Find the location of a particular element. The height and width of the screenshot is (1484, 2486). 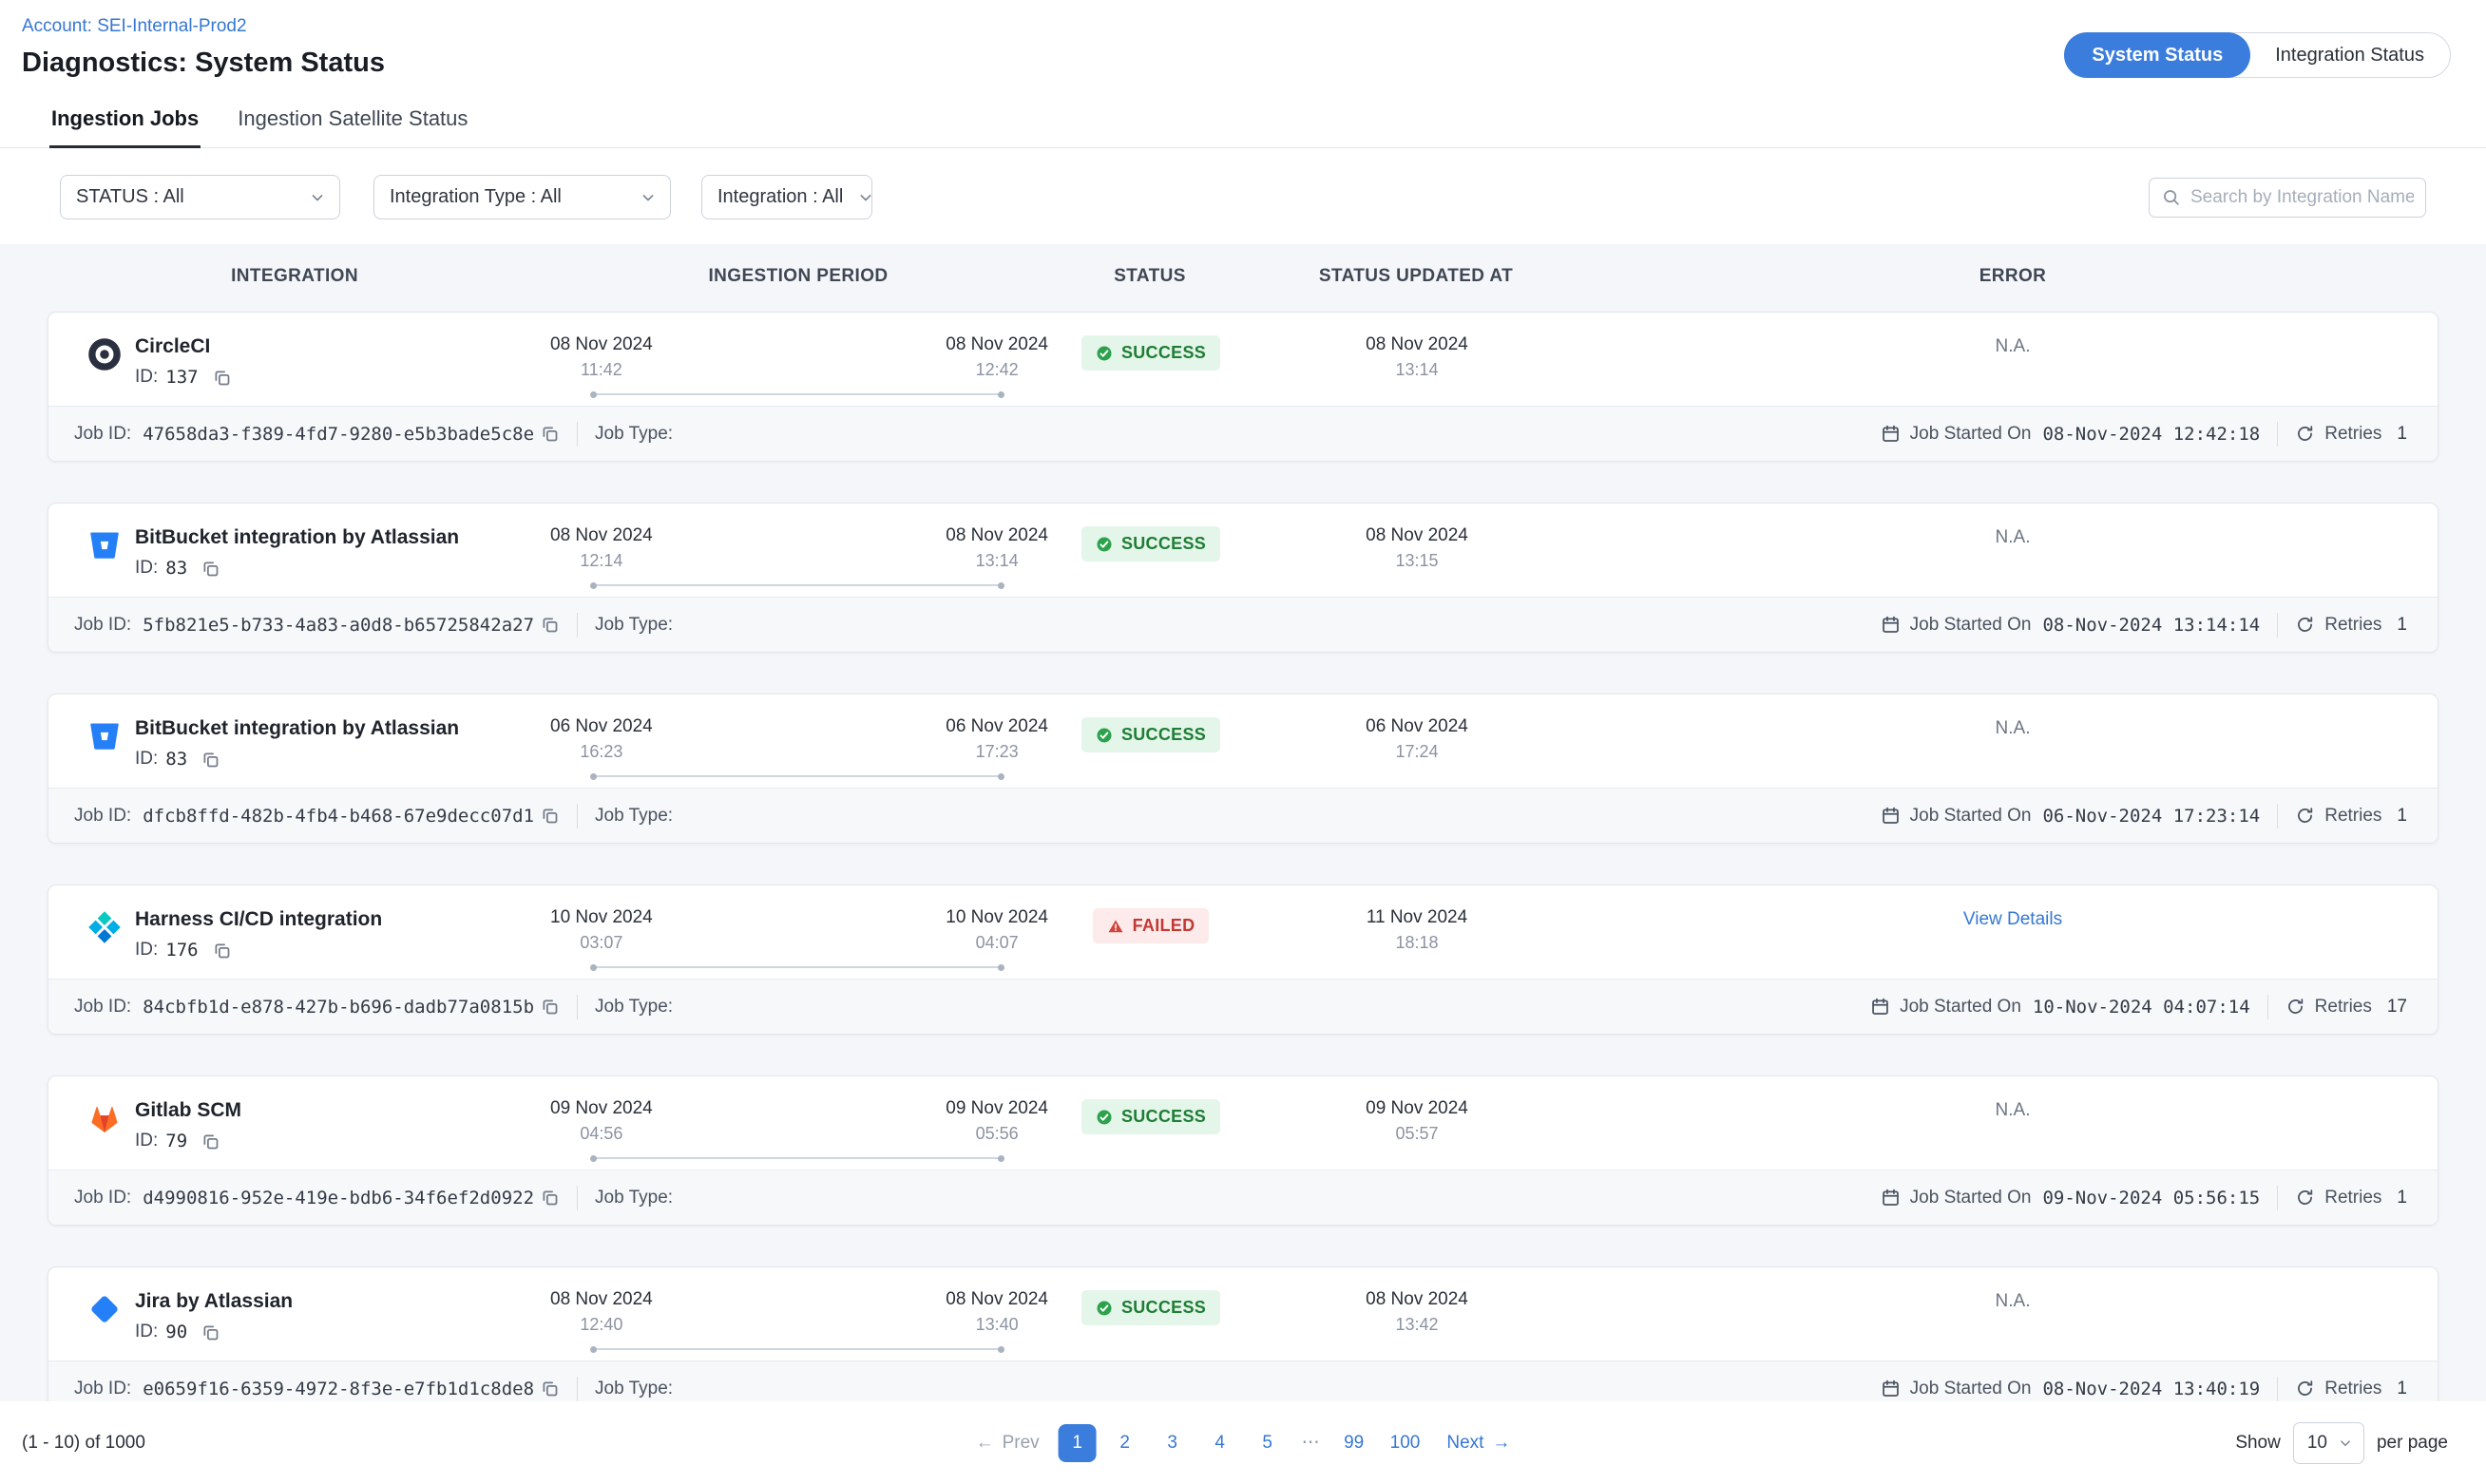

integration-type-filter-dropdown: Integration Type : All is located at coordinates (522, 197).